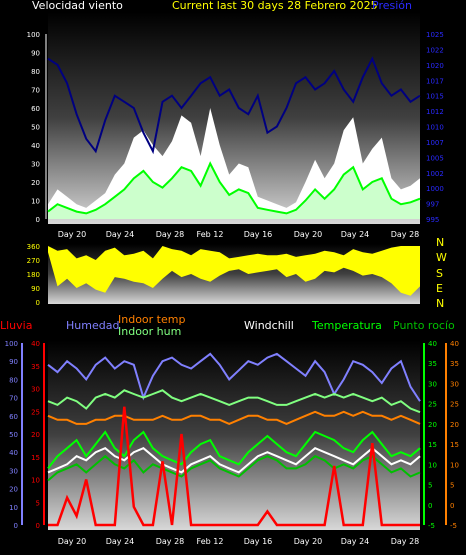 The width and height of the screenshot is (466, 555). Describe the element at coordinates (453, 526) in the screenshot. I see `indoor-axis-tick-label: -5` at that location.